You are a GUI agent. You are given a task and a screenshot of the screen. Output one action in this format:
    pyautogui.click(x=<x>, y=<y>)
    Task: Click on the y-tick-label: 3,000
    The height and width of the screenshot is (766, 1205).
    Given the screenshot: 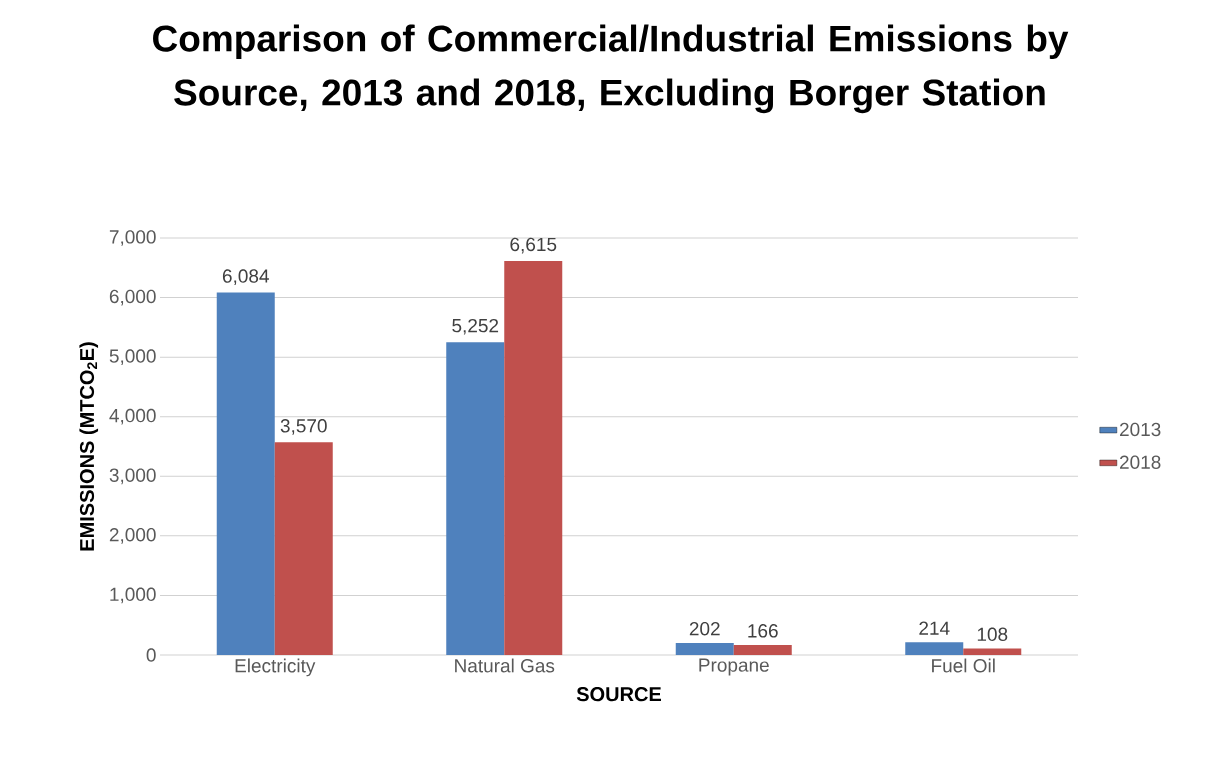 What is the action you would take?
    pyautogui.click(x=132, y=476)
    